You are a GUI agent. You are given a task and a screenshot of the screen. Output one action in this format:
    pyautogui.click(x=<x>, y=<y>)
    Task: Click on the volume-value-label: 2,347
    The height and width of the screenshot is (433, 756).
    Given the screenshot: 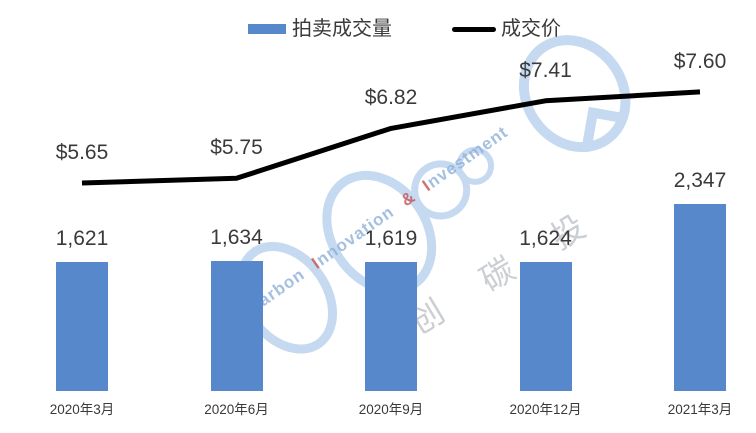 What is the action you would take?
    pyautogui.click(x=700, y=180)
    